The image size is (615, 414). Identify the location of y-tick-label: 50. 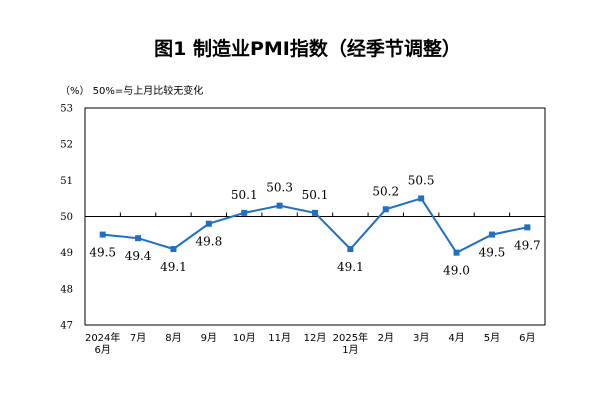
(66, 217).